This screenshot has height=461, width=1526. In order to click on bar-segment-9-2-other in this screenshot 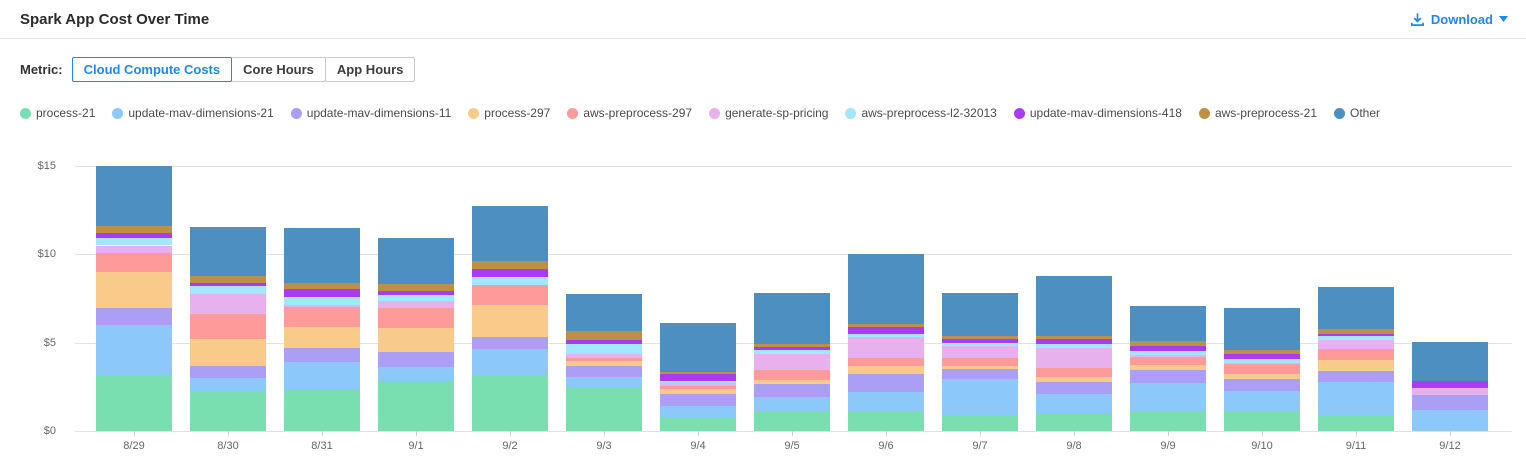, I will do `click(510, 233)`.